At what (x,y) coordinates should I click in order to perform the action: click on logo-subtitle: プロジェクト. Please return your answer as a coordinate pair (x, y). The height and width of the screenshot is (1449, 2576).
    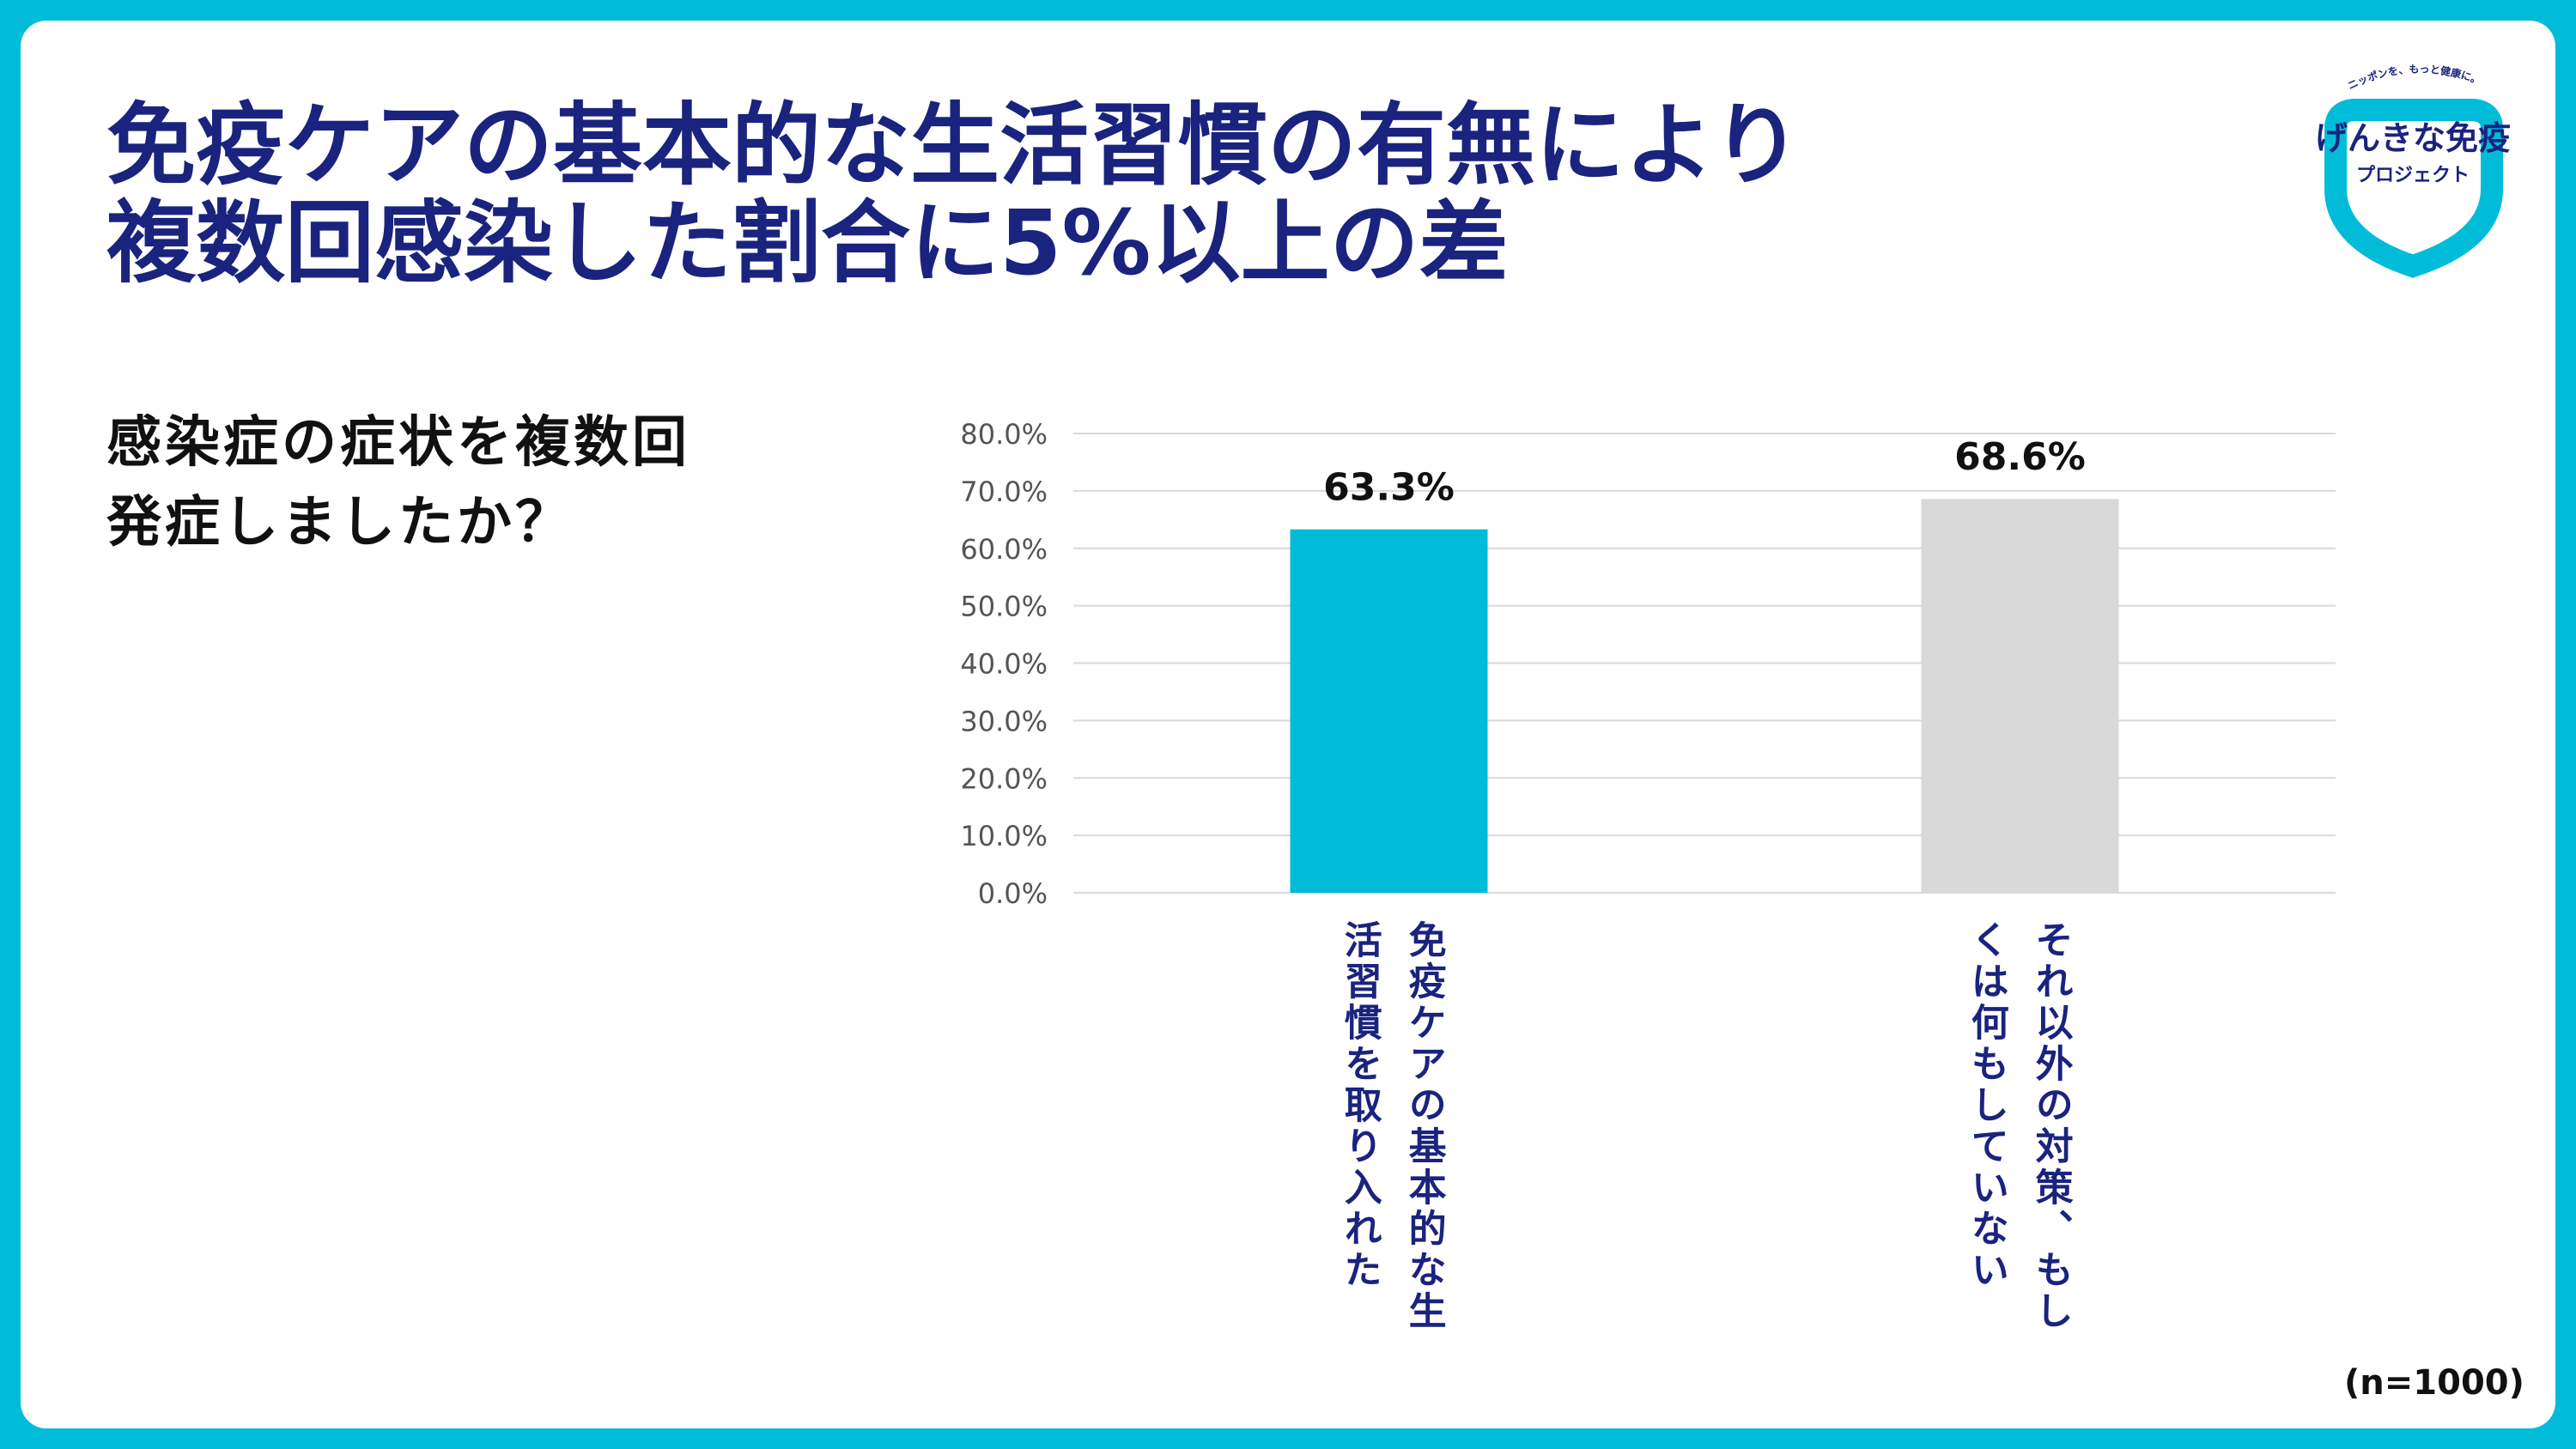
    Looking at the image, I should click on (2412, 175).